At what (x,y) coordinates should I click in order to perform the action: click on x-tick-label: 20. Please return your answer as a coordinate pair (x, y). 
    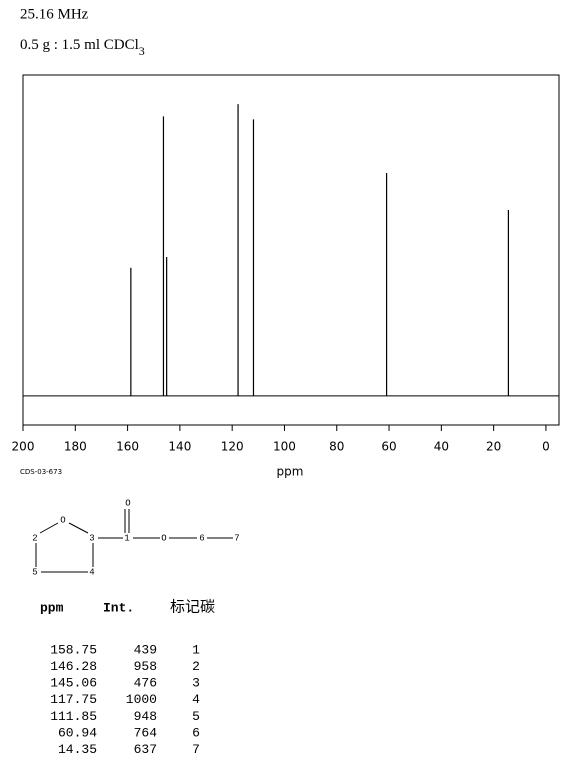
    Looking at the image, I should click on (493, 447).